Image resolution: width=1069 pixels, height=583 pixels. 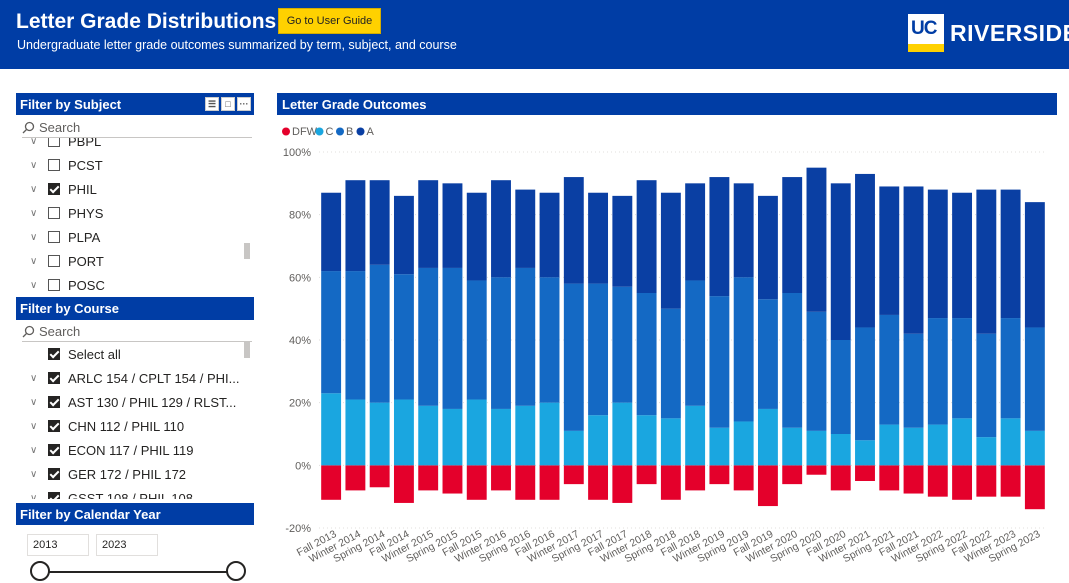 I want to click on subject-search-input: Search, so click(x=137, y=128).